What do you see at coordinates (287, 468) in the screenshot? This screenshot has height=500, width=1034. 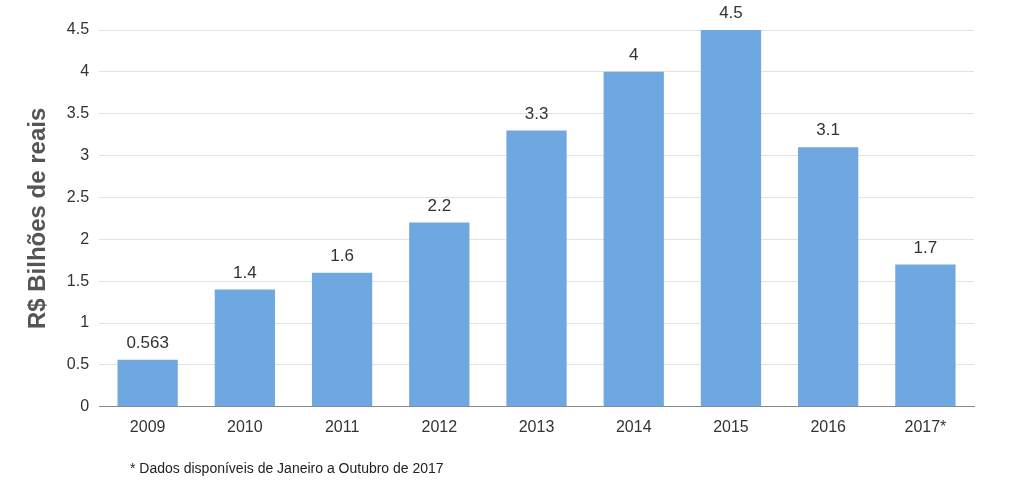 I see `text: * Dados disponíveis de Janeiro a Outubro de 2017` at bounding box center [287, 468].